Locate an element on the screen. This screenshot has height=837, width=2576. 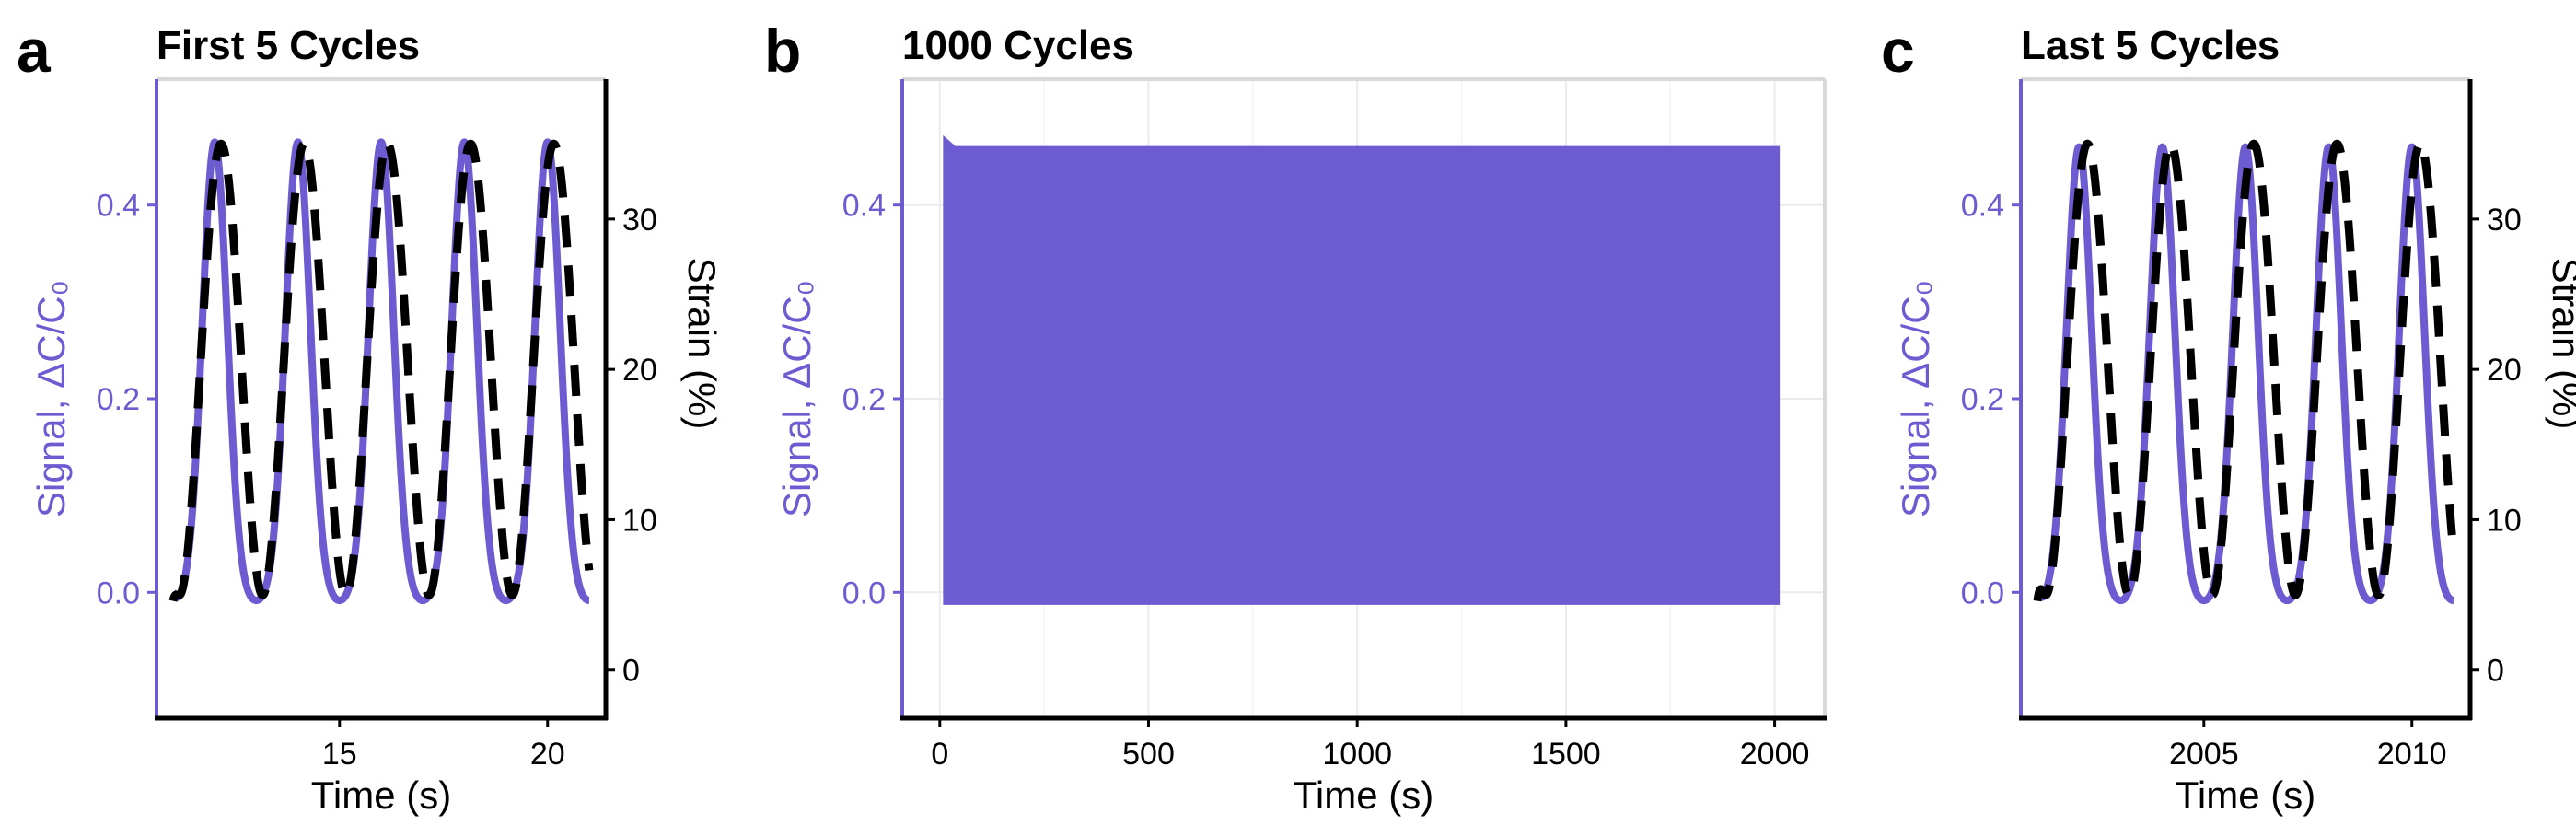
x-tick-label: 1500 is located at coordinates (1566, 754).